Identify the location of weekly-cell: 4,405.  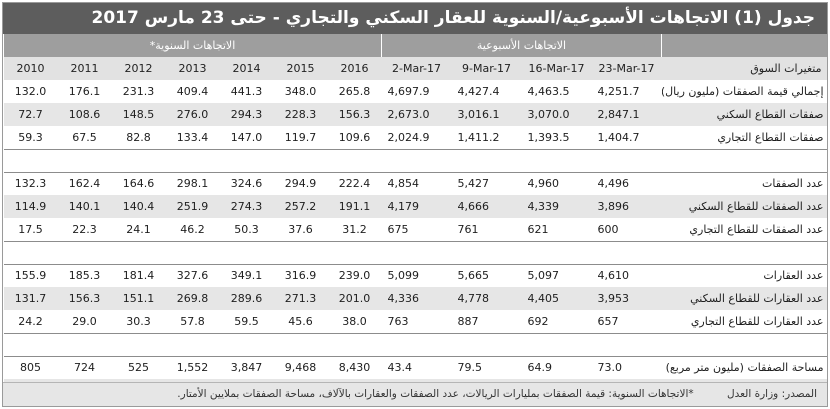
(556, 298).